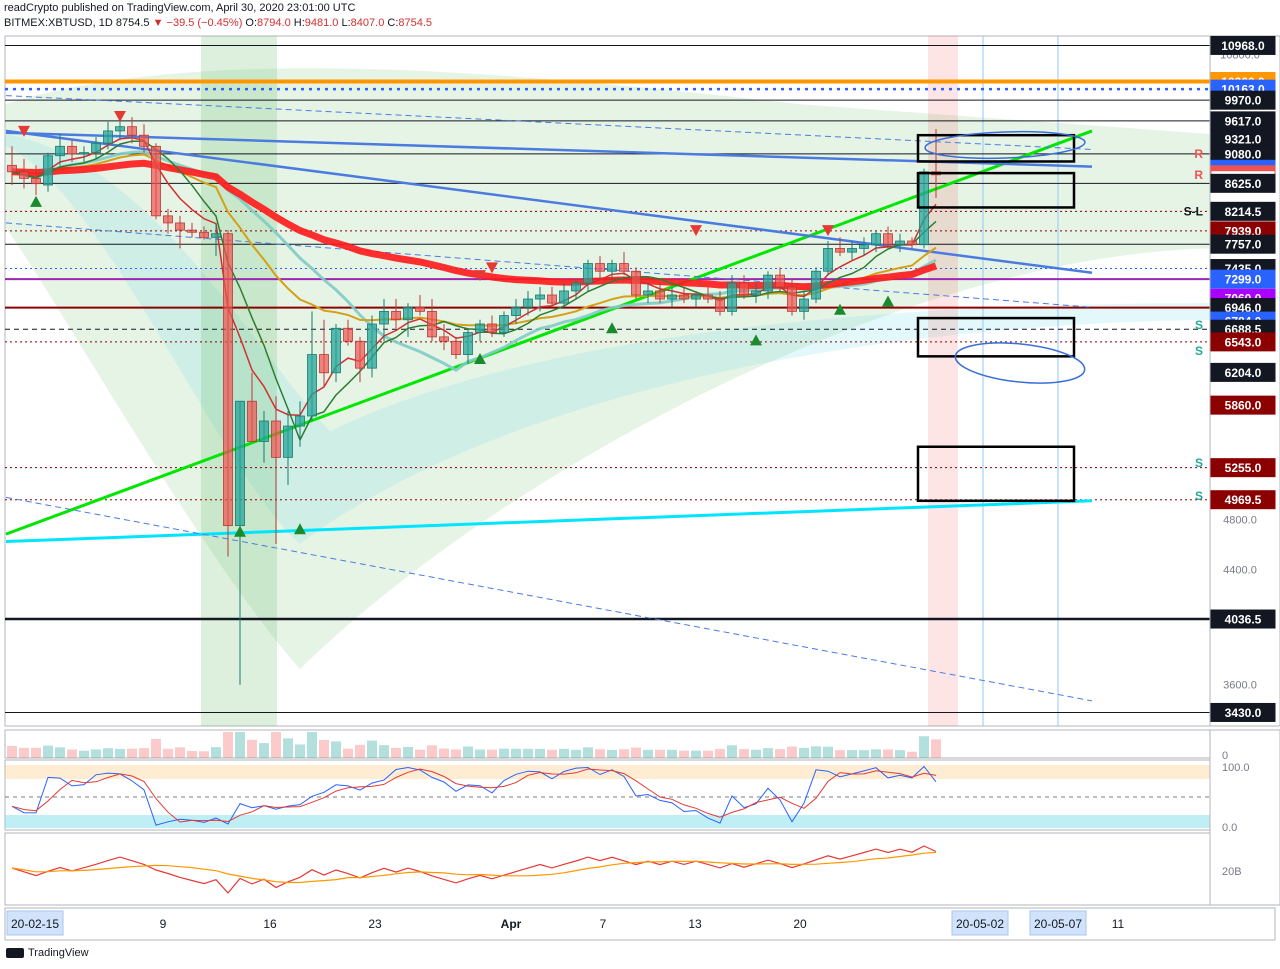 Image resolution: width=1280 pixels, height=969 pixels. What do you see at coordinates (640, 924) in the screenshot?
I see `time-axis: 20-02-15 9 16 23 Apr 7 13 20 20-05-02 20-05-07 11` at bounding box center [640, 924].